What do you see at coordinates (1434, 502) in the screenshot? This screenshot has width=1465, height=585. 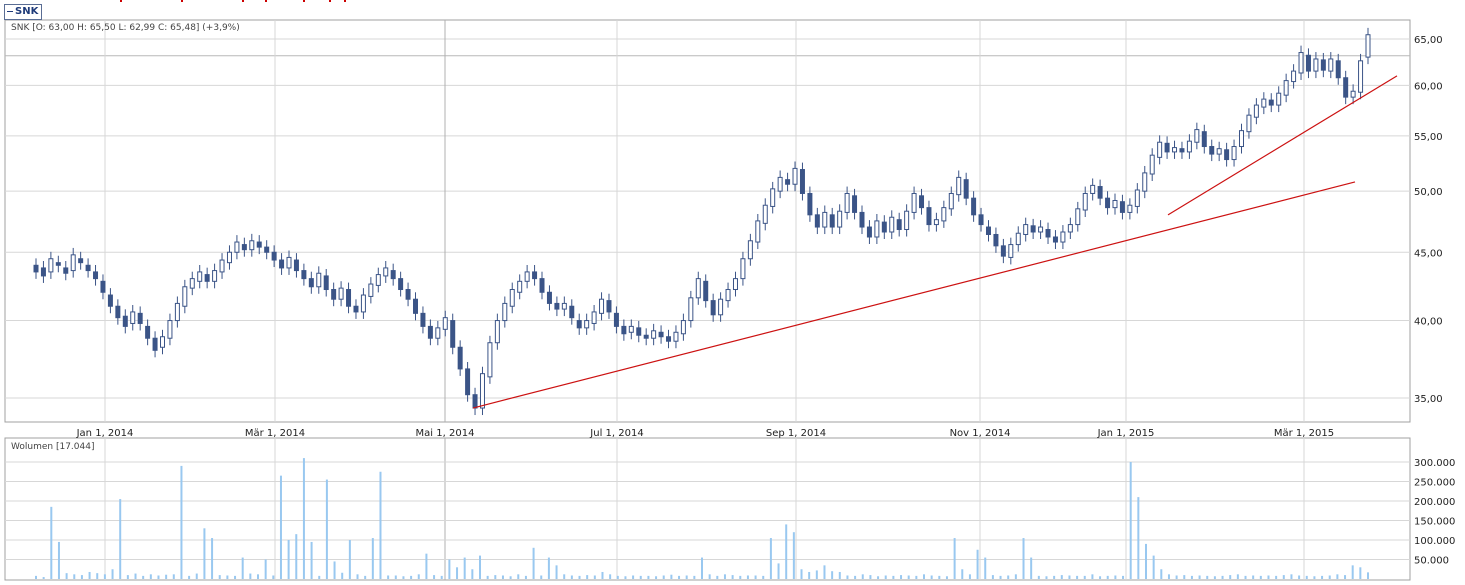 I see `volume-y-tick-label: 200.000` at bounding box center [1434, 502].